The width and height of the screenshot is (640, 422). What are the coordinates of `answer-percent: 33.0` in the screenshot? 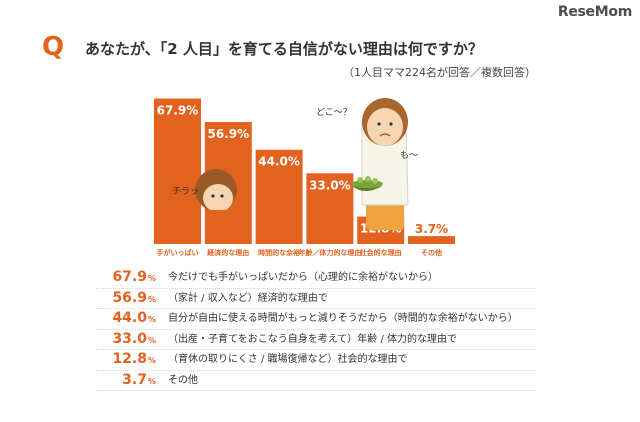 It's located at (129, 338).